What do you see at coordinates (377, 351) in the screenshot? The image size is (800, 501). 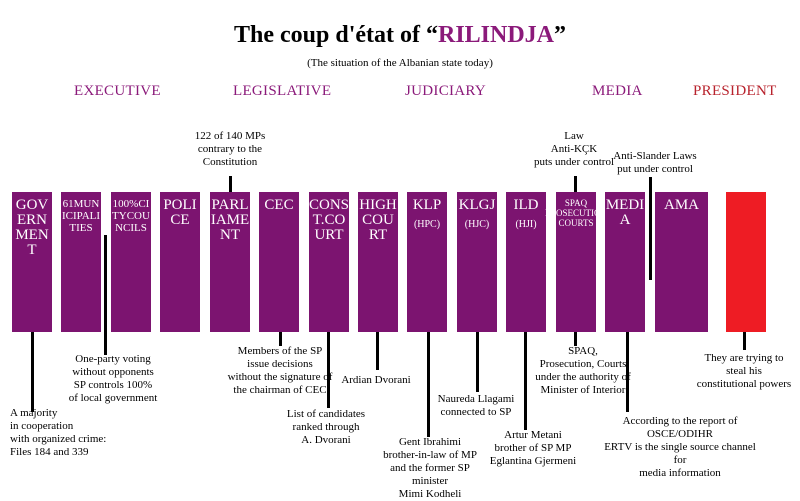 I see `connector-high-court` at bounding box center [377, 351].